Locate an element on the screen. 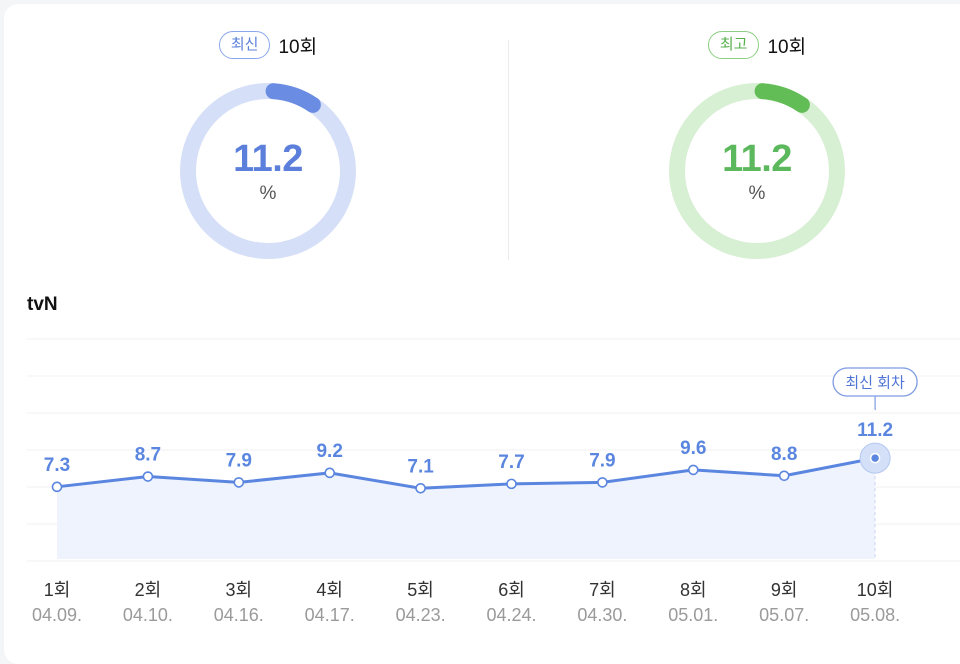  latest-episode-callout is located at coordinates (875, 382).